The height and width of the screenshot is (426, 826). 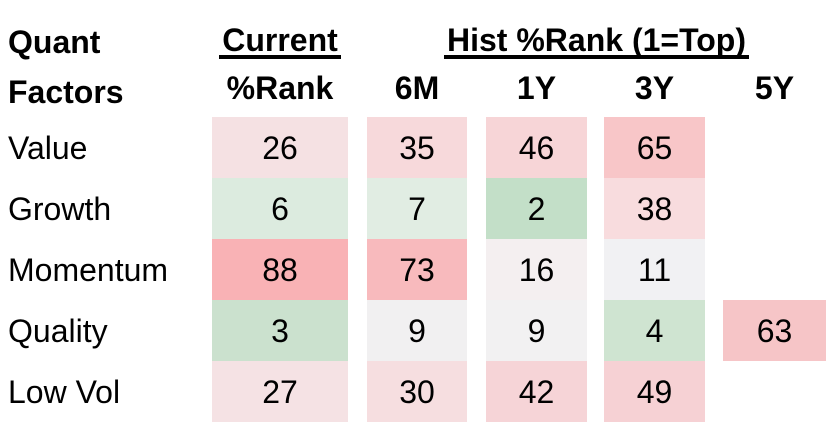 What do you see at coordinates (280, 147) in the screenshot?
I see `cell-value-rank: 26` at bounding box center [280, 147].